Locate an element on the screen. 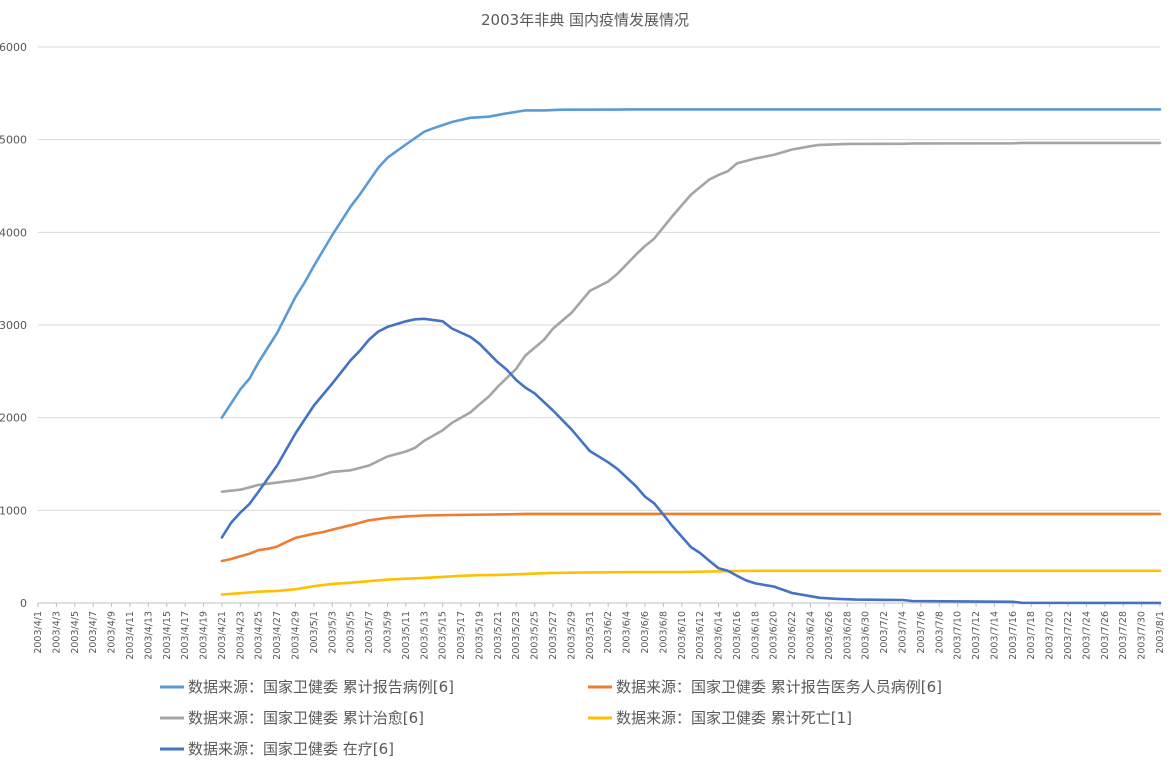  y-tick-label: 2000 is located at coordinates (13, 418).